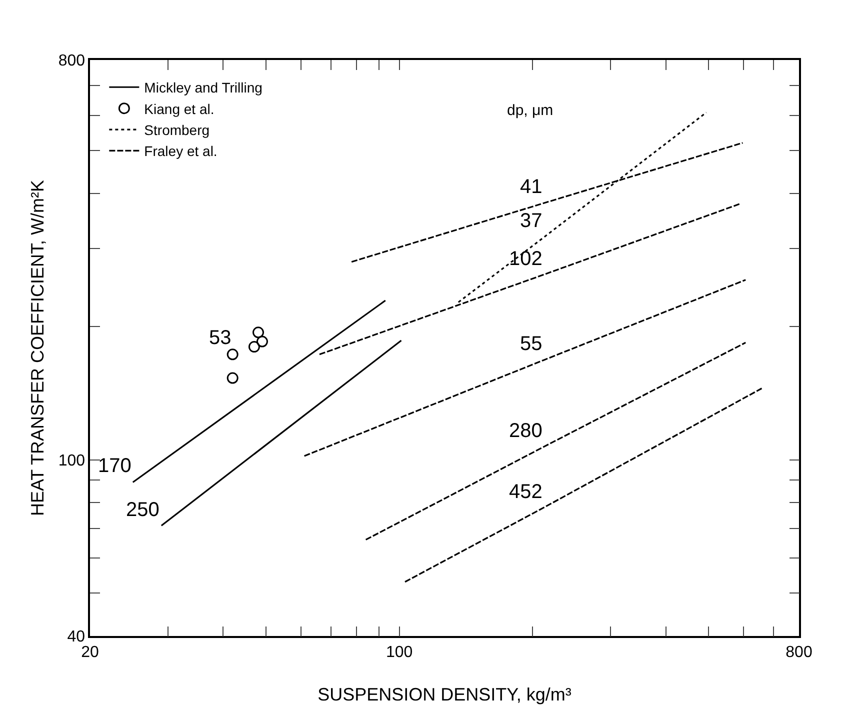  I want to click on annotation: 452, so click(525, 492).